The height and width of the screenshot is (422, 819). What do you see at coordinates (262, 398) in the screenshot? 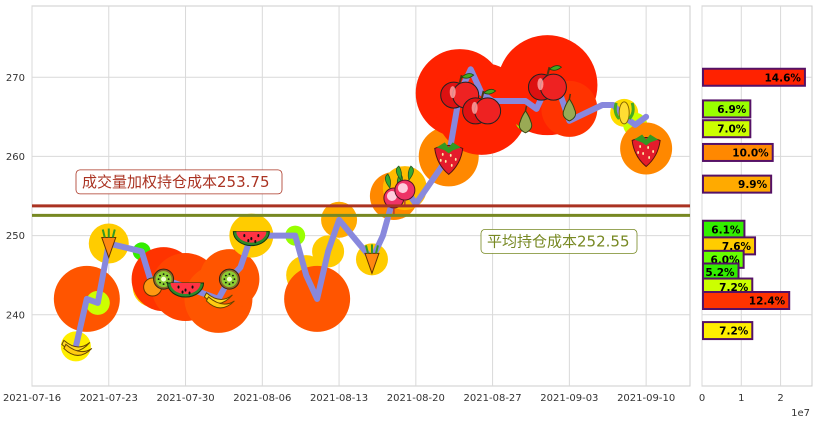
I see `x-tick-label: 2021-08-06` at bounding box center [262, 398].